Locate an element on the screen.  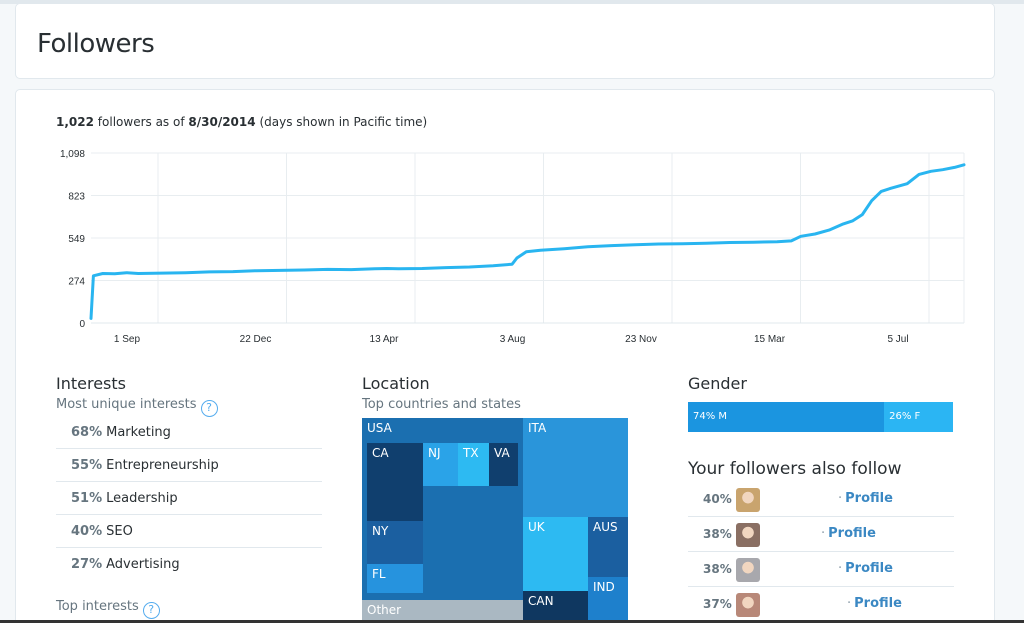
x-tick-label: 5 Jul is located at coordinates (897, 339).